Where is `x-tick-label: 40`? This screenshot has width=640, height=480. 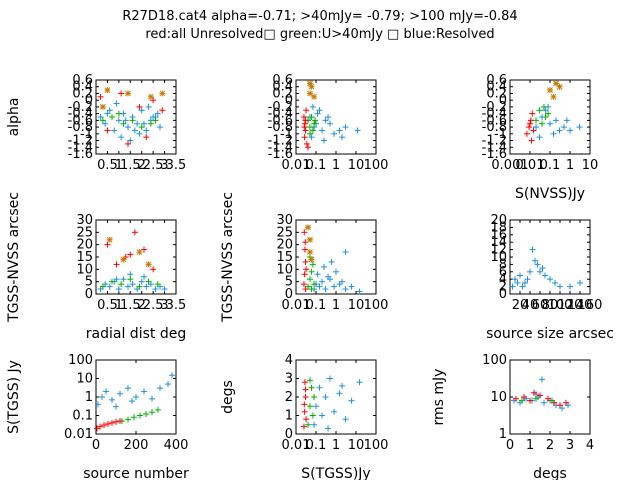
x-tick-label: 40 is located at coordinates (530, 305).